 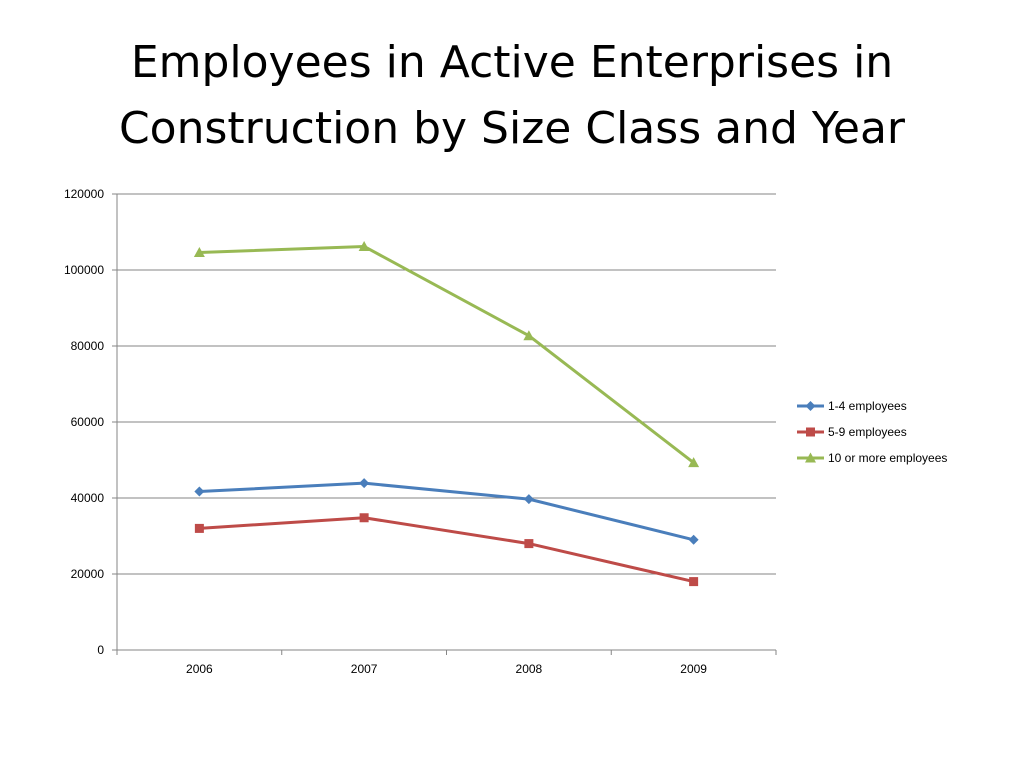 I want to click on legend-label: 10 or more employees, so click(x=887, y=458).